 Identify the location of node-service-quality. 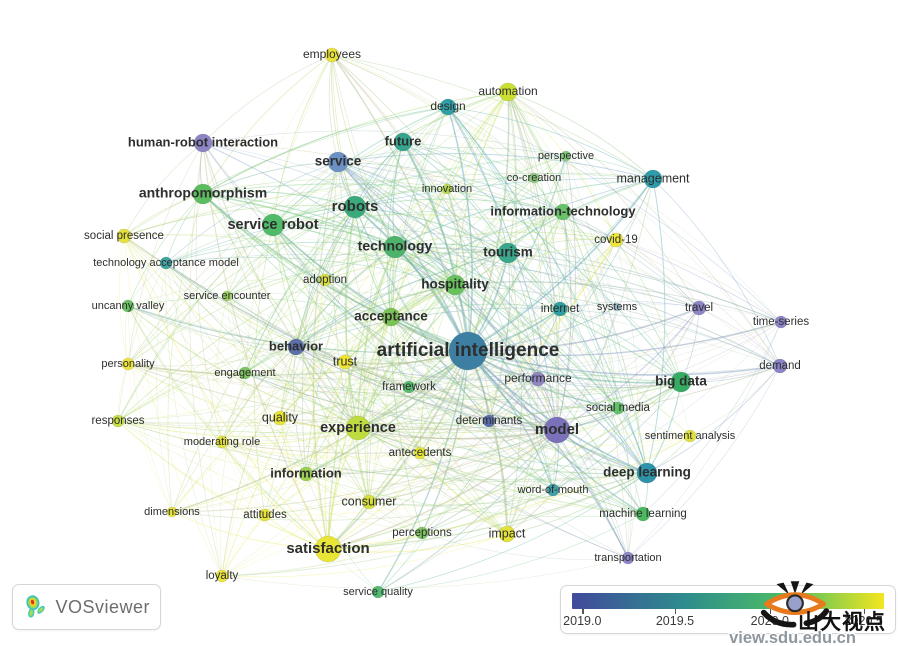
(378, 592).